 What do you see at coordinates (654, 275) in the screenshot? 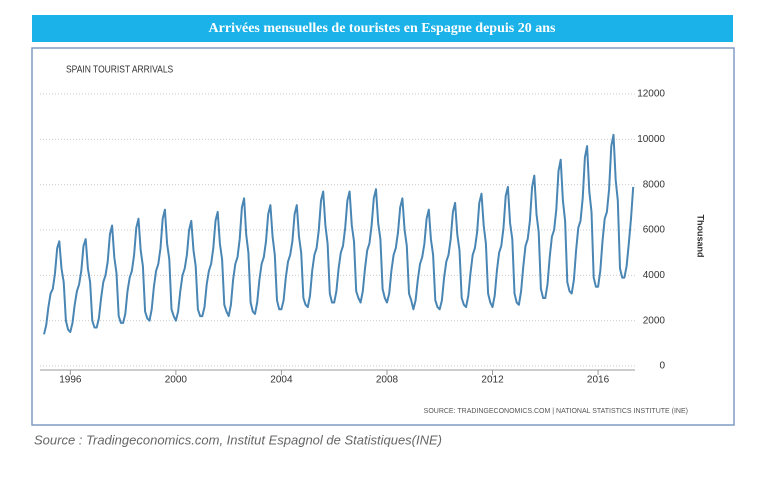
I see `y-tick-label: 4000` at bounding box center [654, 275].